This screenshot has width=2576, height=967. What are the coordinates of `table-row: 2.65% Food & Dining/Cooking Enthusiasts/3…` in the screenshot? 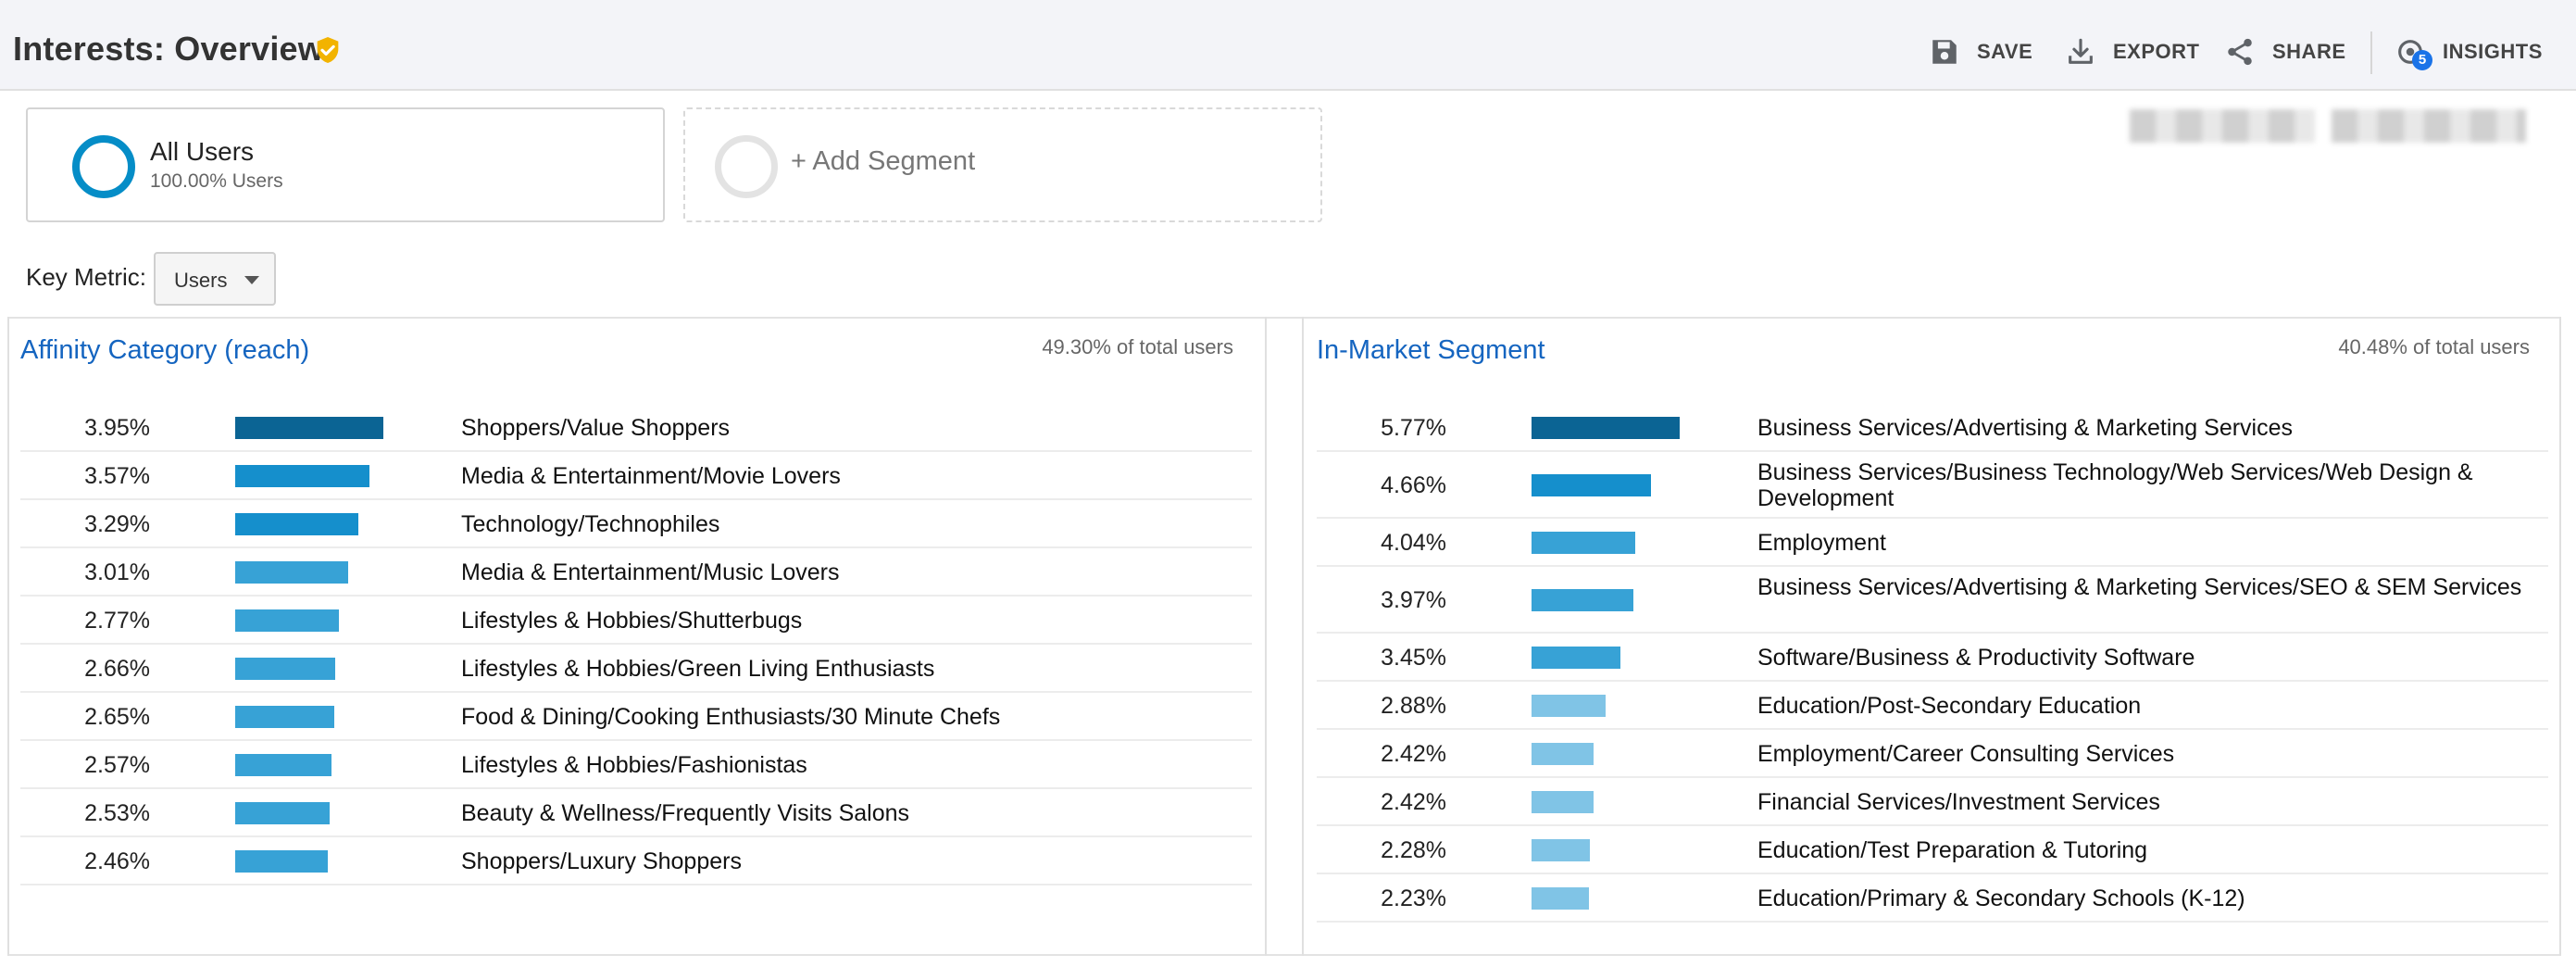 It's located at (636, 717).